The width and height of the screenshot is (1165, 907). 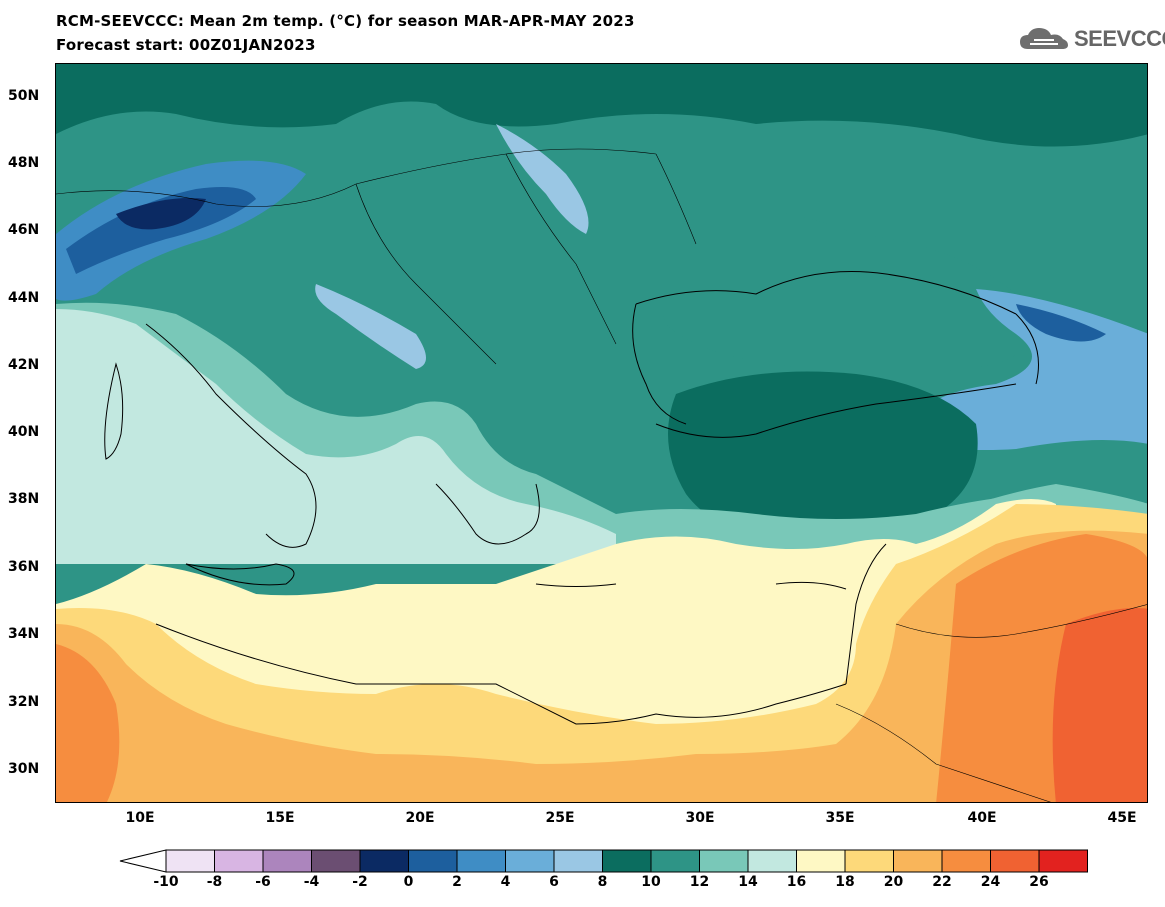 I want to click on lat-label-36n: 36N, so click(x=24, y=567).